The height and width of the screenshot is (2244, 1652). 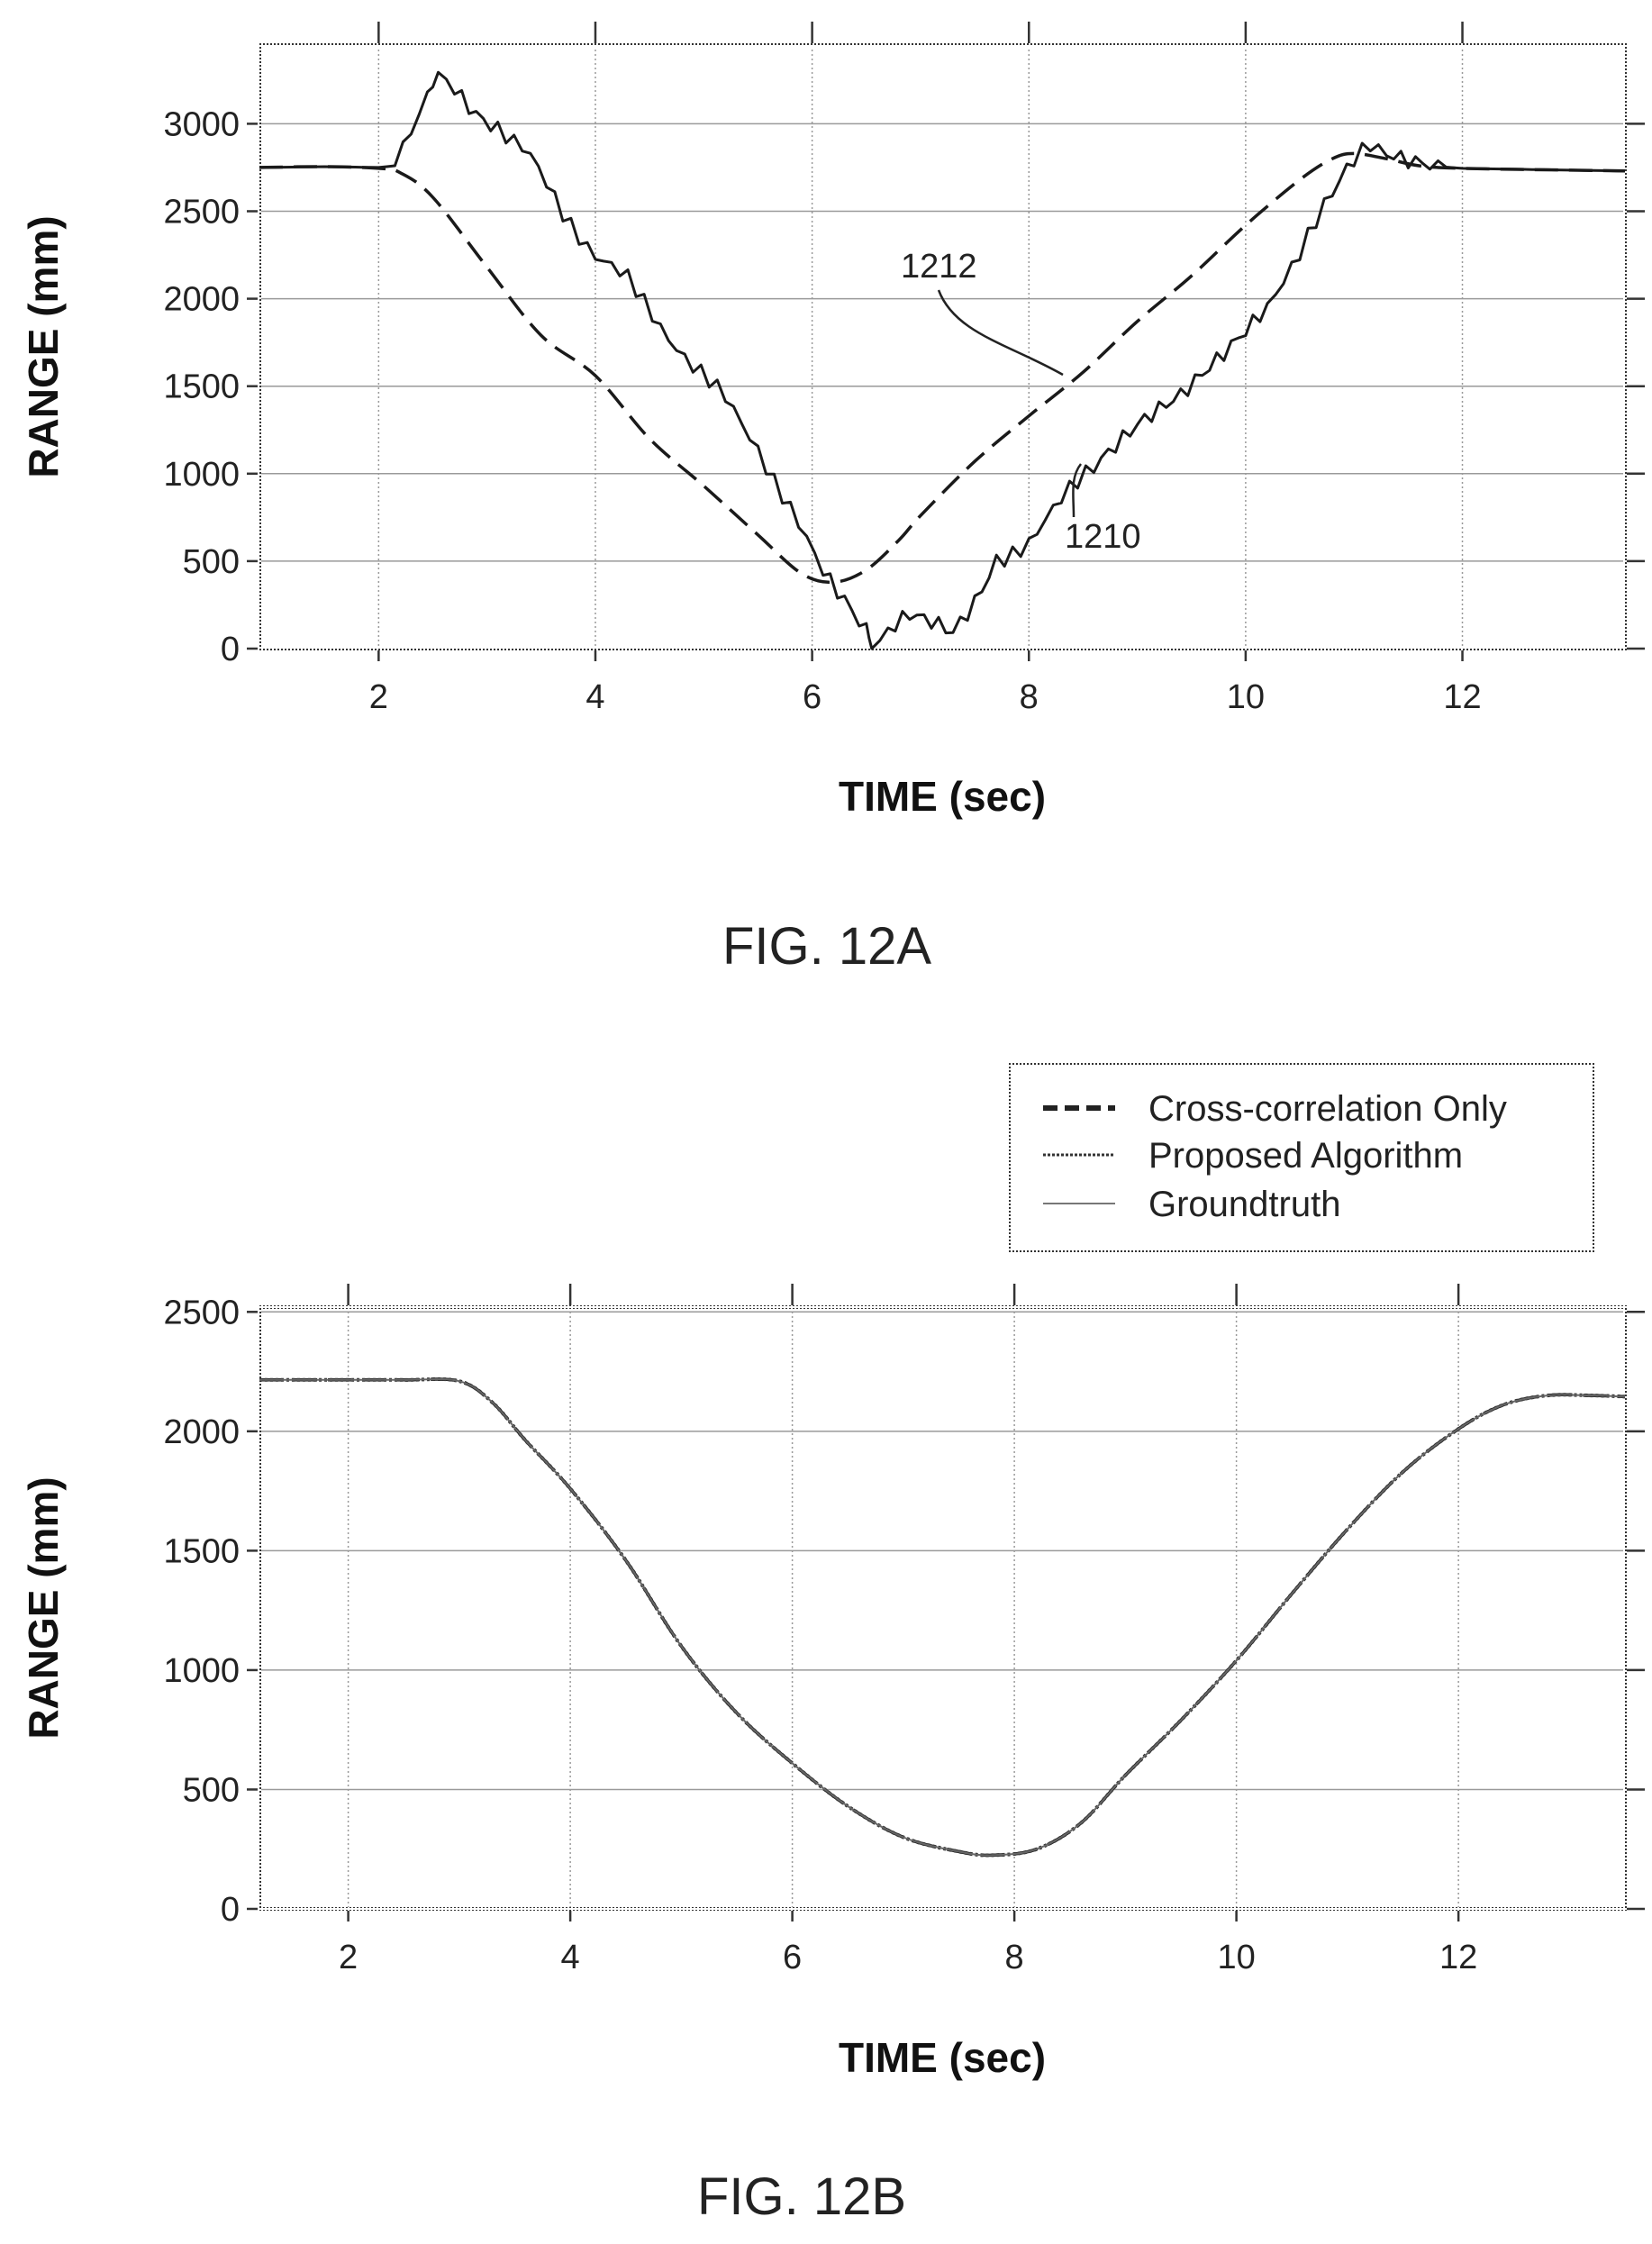 I want to click on fig-12b-ytick-label-0: 0, so click(x=230, y=1910).